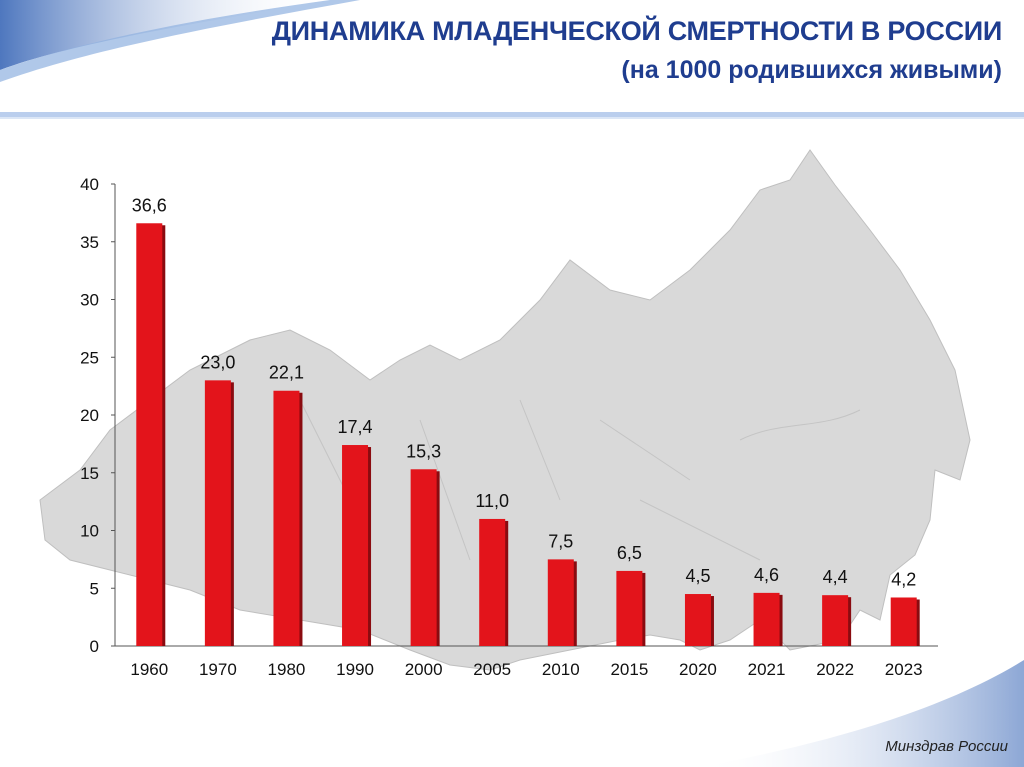 The image size is (1024, 767). What do you see at coordinates (492, 501) in the screenshot?
I see `data-label: 11,0` at bounding box center [492, 501].